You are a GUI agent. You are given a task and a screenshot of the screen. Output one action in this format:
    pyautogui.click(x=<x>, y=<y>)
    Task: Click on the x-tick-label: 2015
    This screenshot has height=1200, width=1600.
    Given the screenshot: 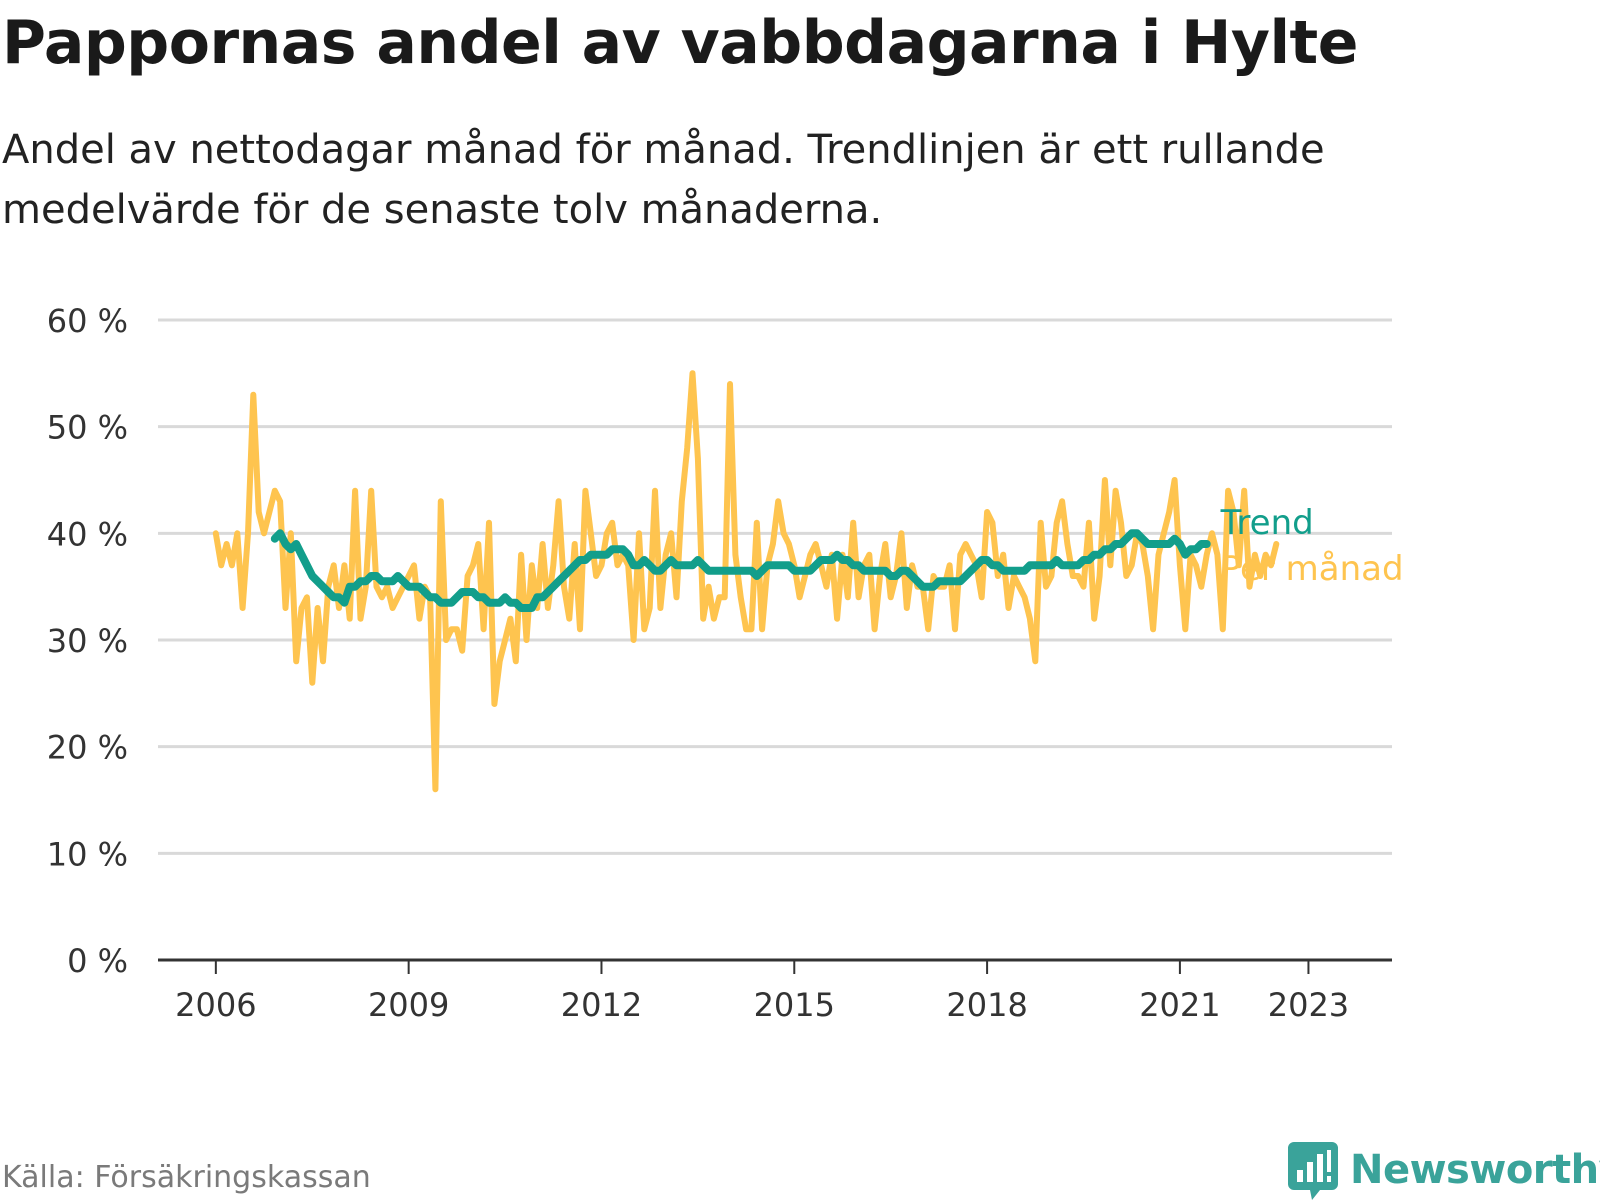 What is the action you would take?
    pyautogui.click(x=794, y=1005)
    